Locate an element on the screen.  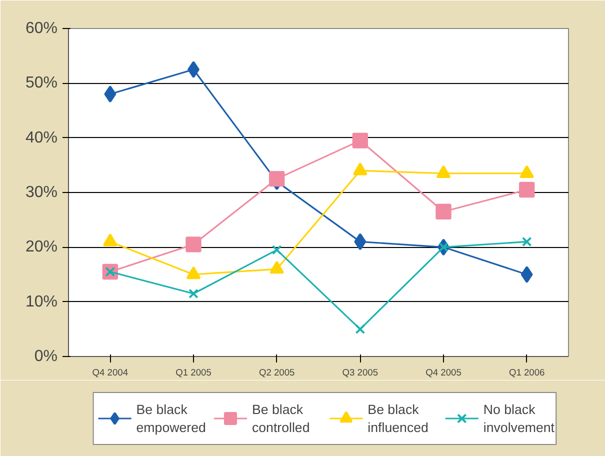
y-tick-label: 40% is located at coordinates (41, 137).